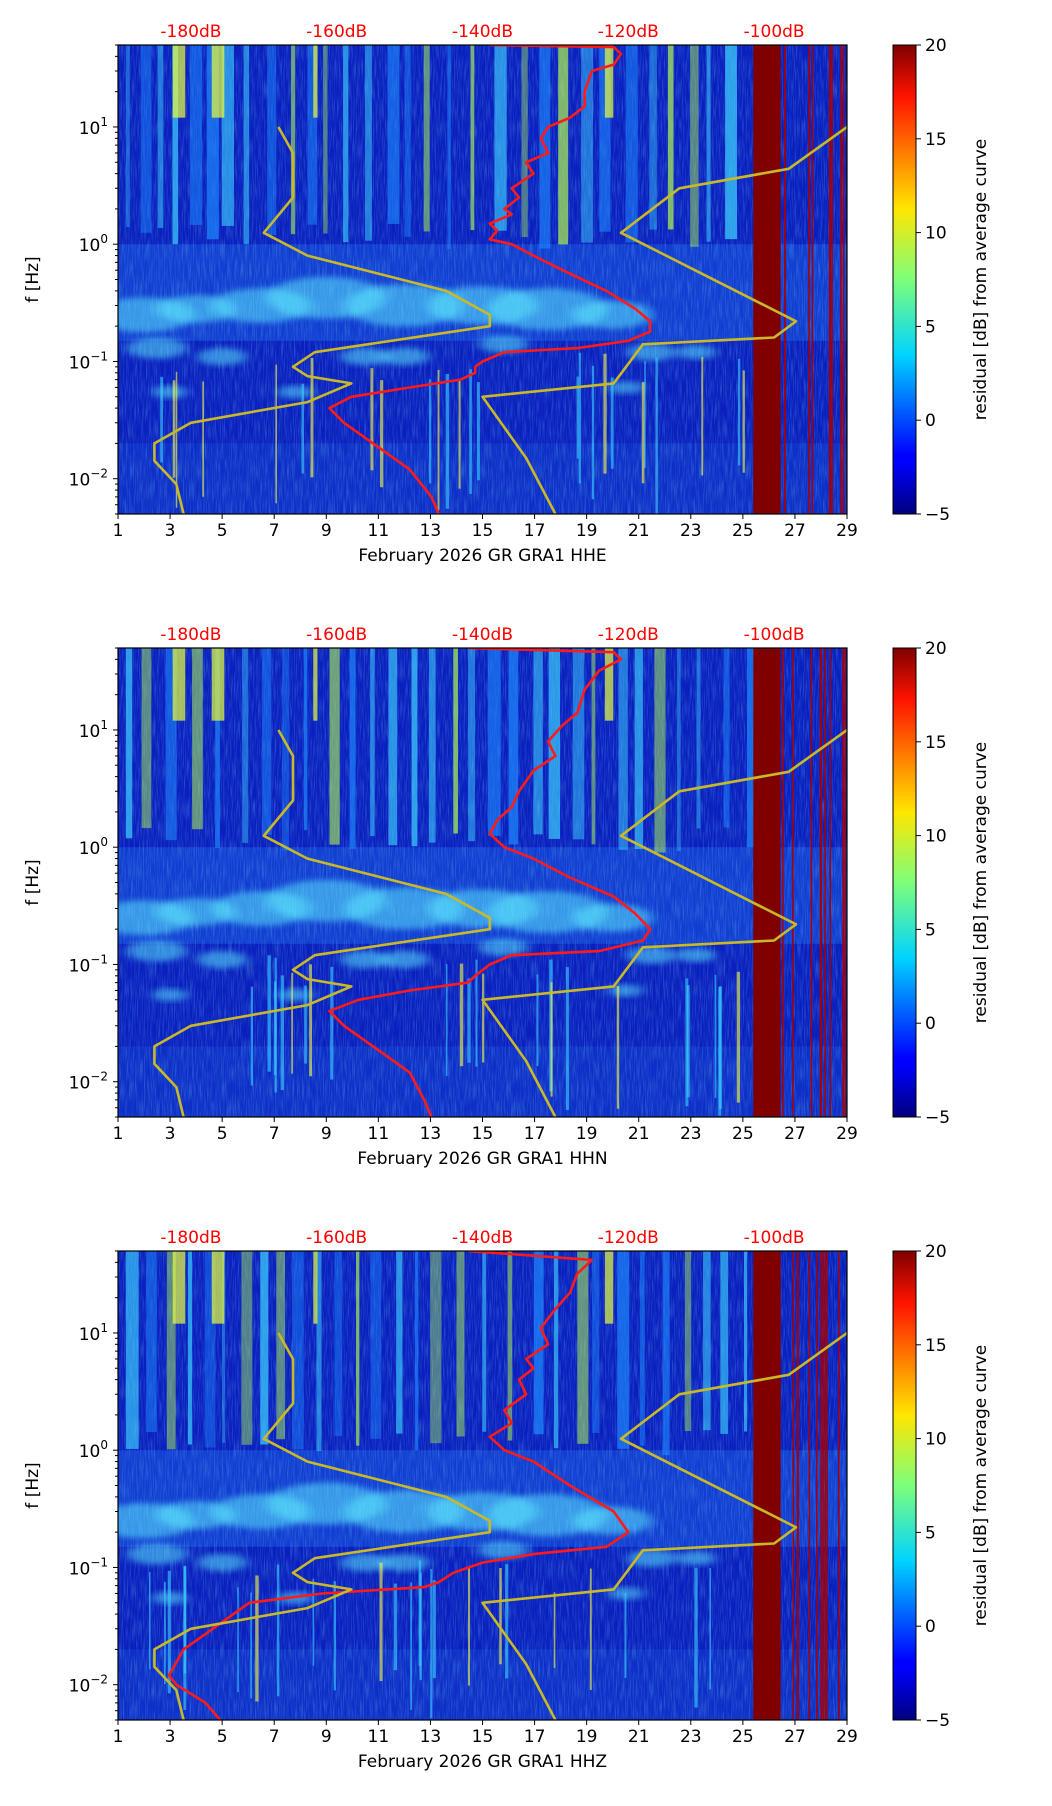 The image size is (1052, 1806). I want to click on y-tick-exponent: 0, so click(104, 1445).